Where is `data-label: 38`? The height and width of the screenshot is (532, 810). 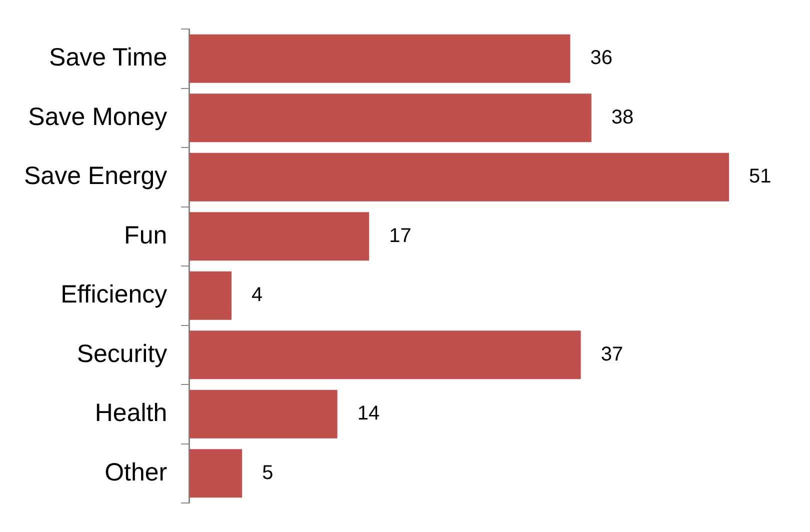
data-label: 38 is located at coordinates (622, 117).